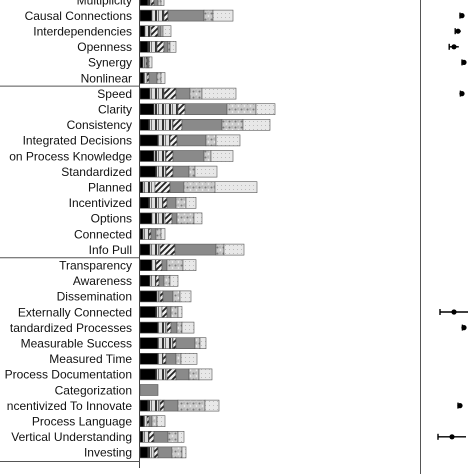  Describe the element at coordinates (75, 312) in the screenshot. I see `category-label: Externally Connected` at that location.